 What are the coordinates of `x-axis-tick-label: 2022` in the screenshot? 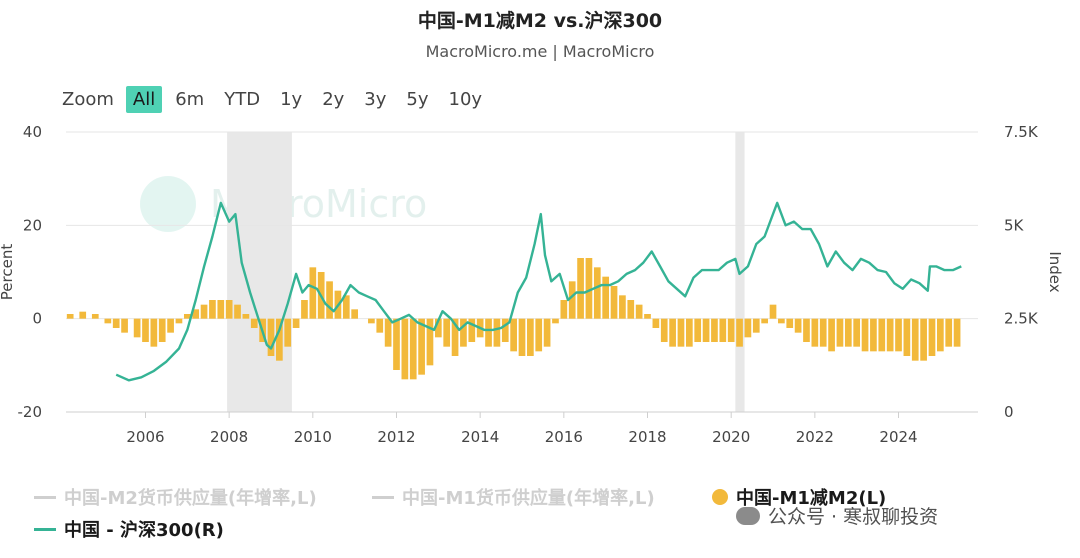 It's located at (815, 437).